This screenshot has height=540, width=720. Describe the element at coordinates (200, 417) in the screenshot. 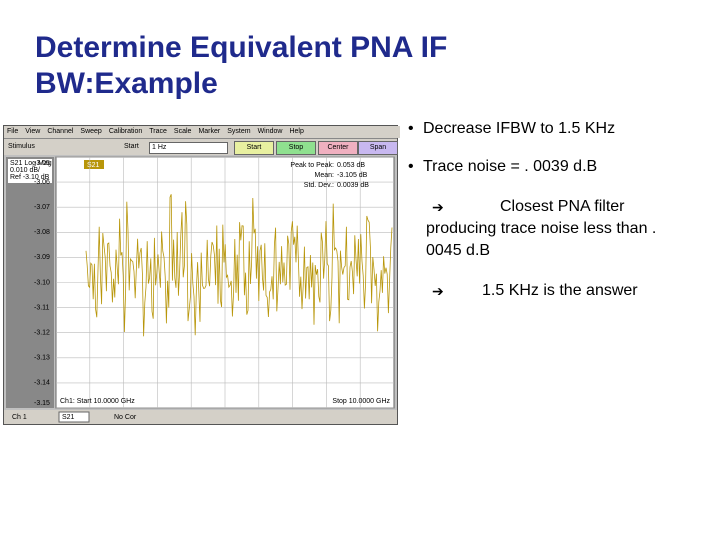

I see `status-bar` at that location.